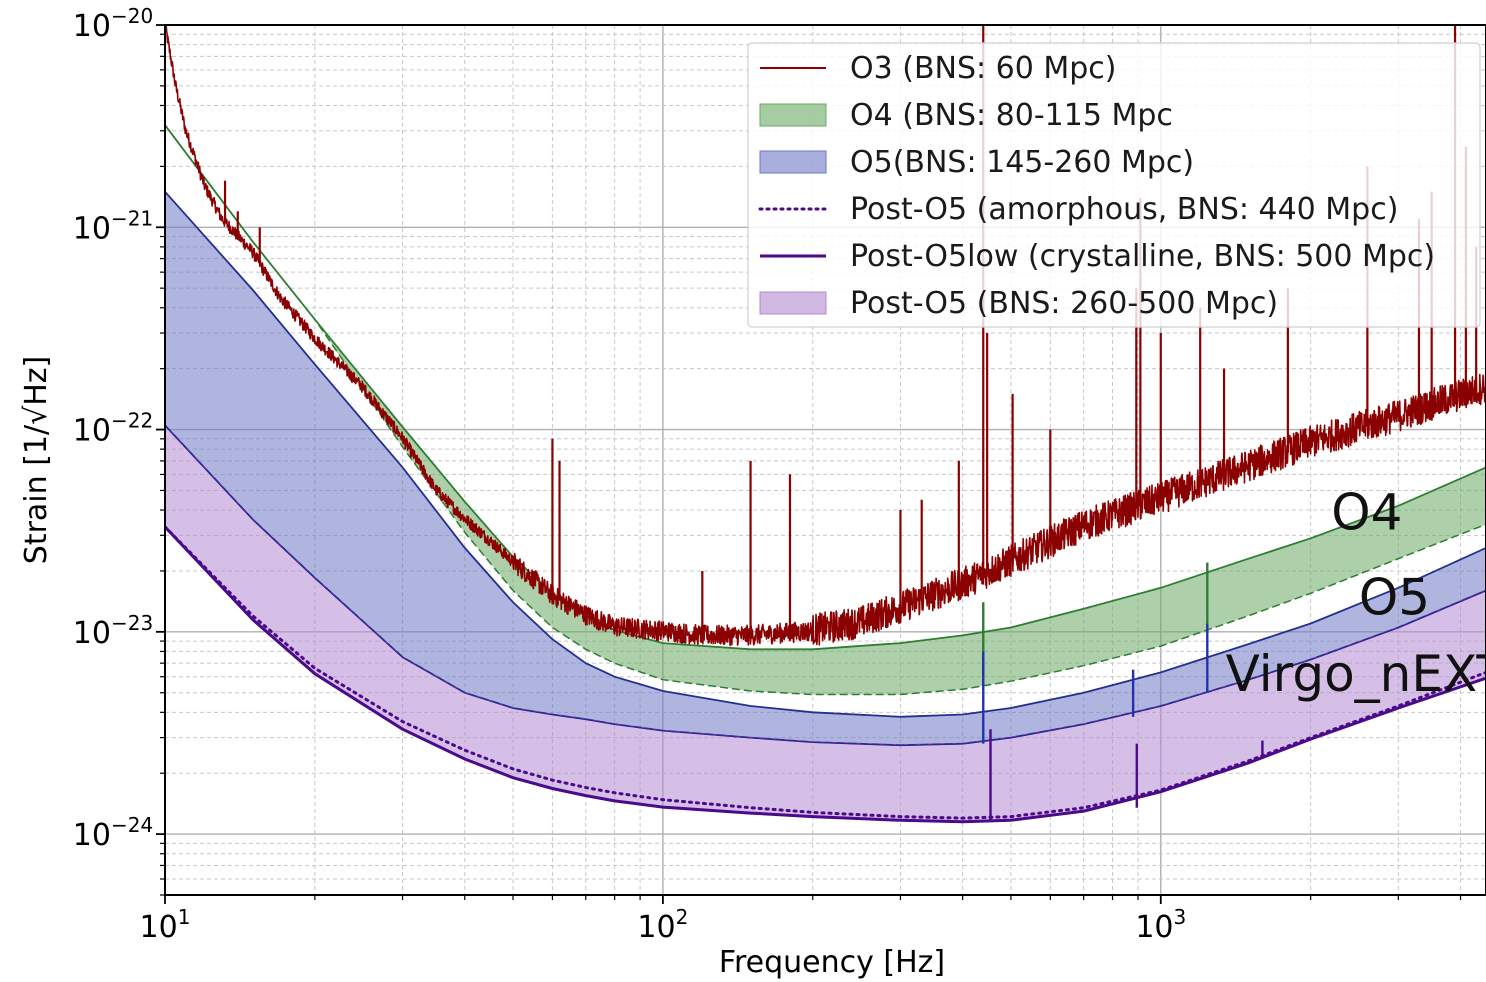  Describe the element at coordinates (1356, 593) in the screenshot. I see `annotations: O4 O5 Virgo_nEXT` at that location.